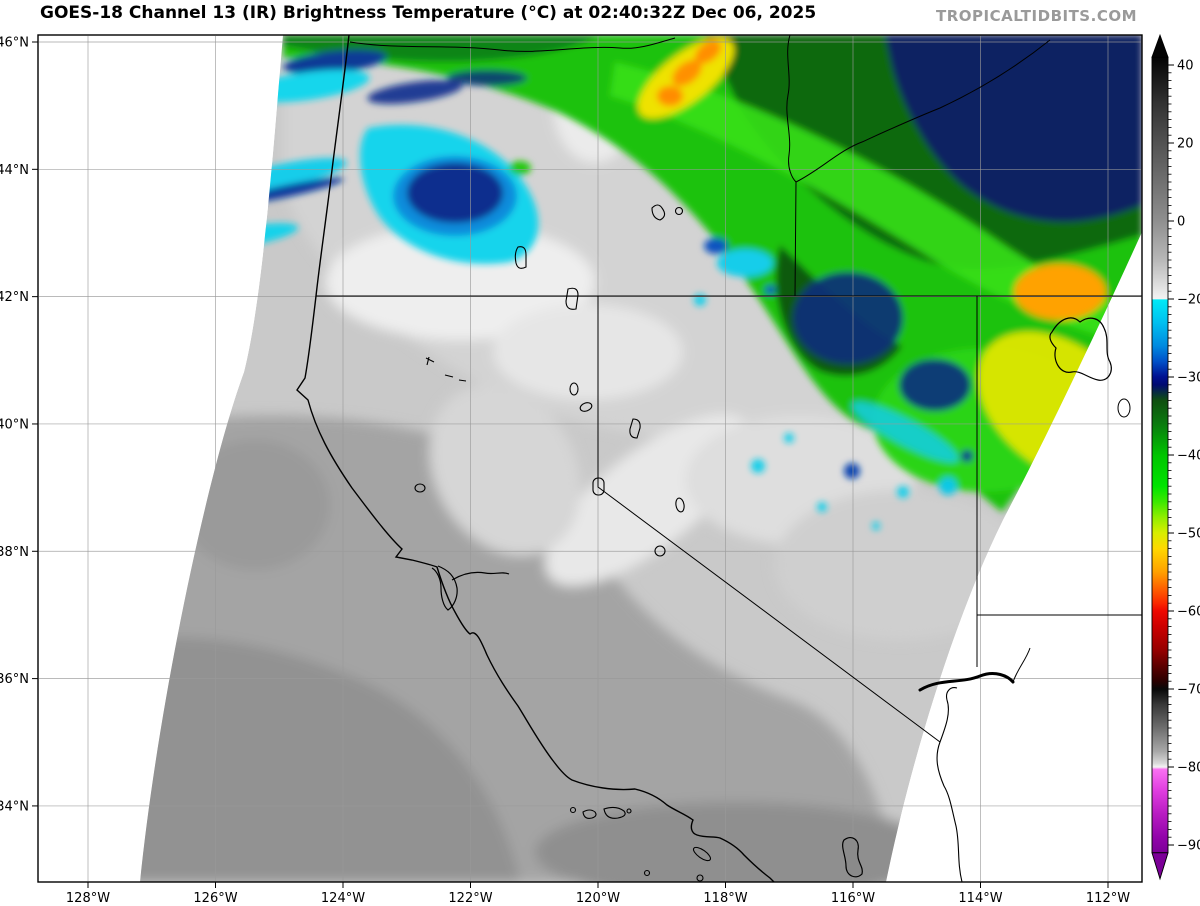 Image resolution: width=1200 pixels, height=906 pixels. Describe the element at coordinates (1188, 768) in the screenshot. I see `colorbar-tick-label: −80` at that location.